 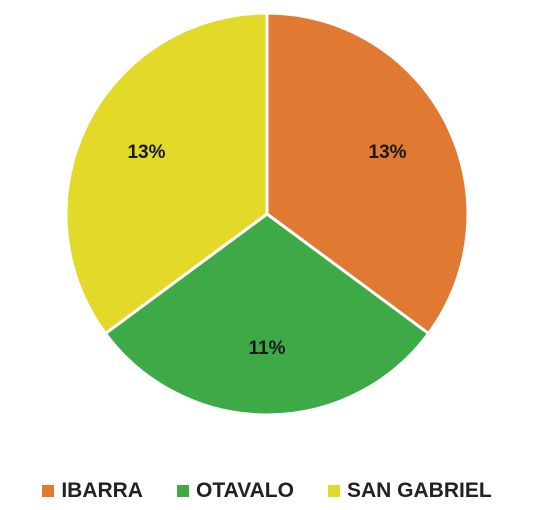 I want to click on legend-swatch-otavalo, so click(x=182, y=491).